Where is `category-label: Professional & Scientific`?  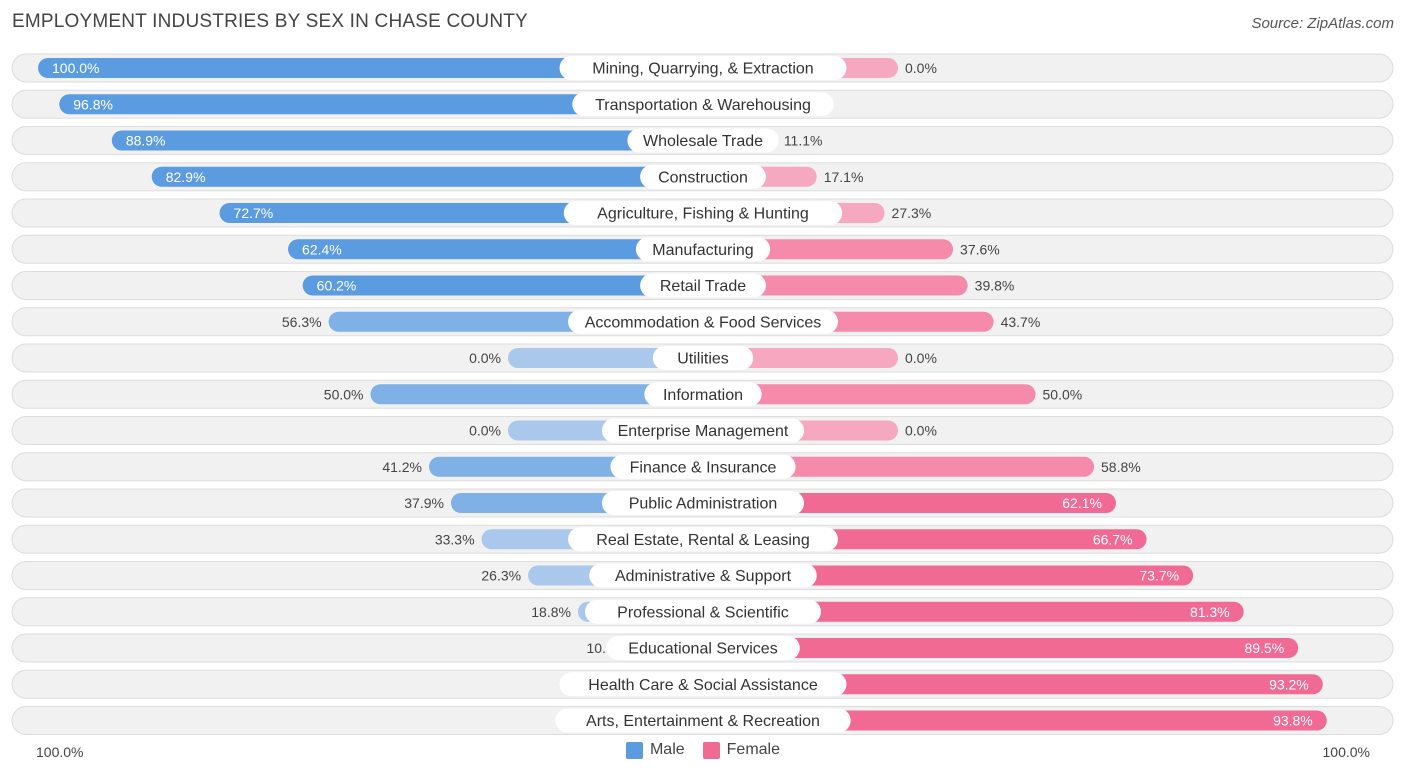
category-label: Professional & Scientific is located at coordinates (703, 612).